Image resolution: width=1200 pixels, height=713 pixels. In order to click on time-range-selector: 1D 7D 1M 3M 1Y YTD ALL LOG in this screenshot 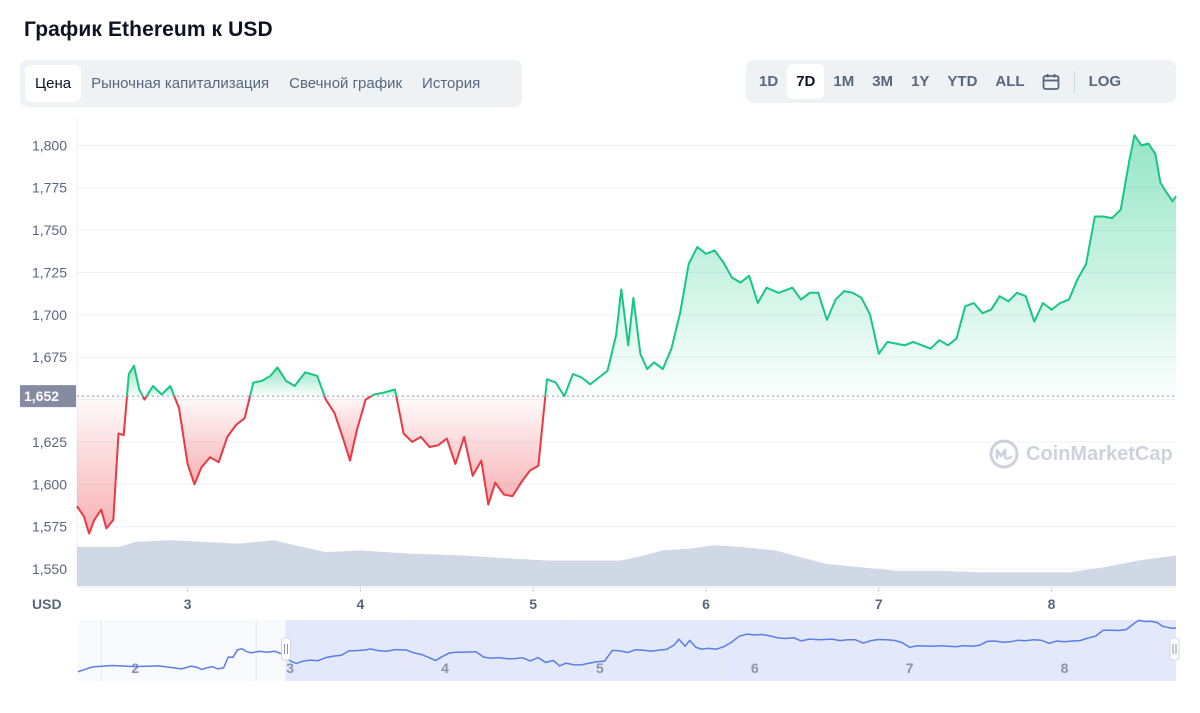, I will do `click(961, 81)`.